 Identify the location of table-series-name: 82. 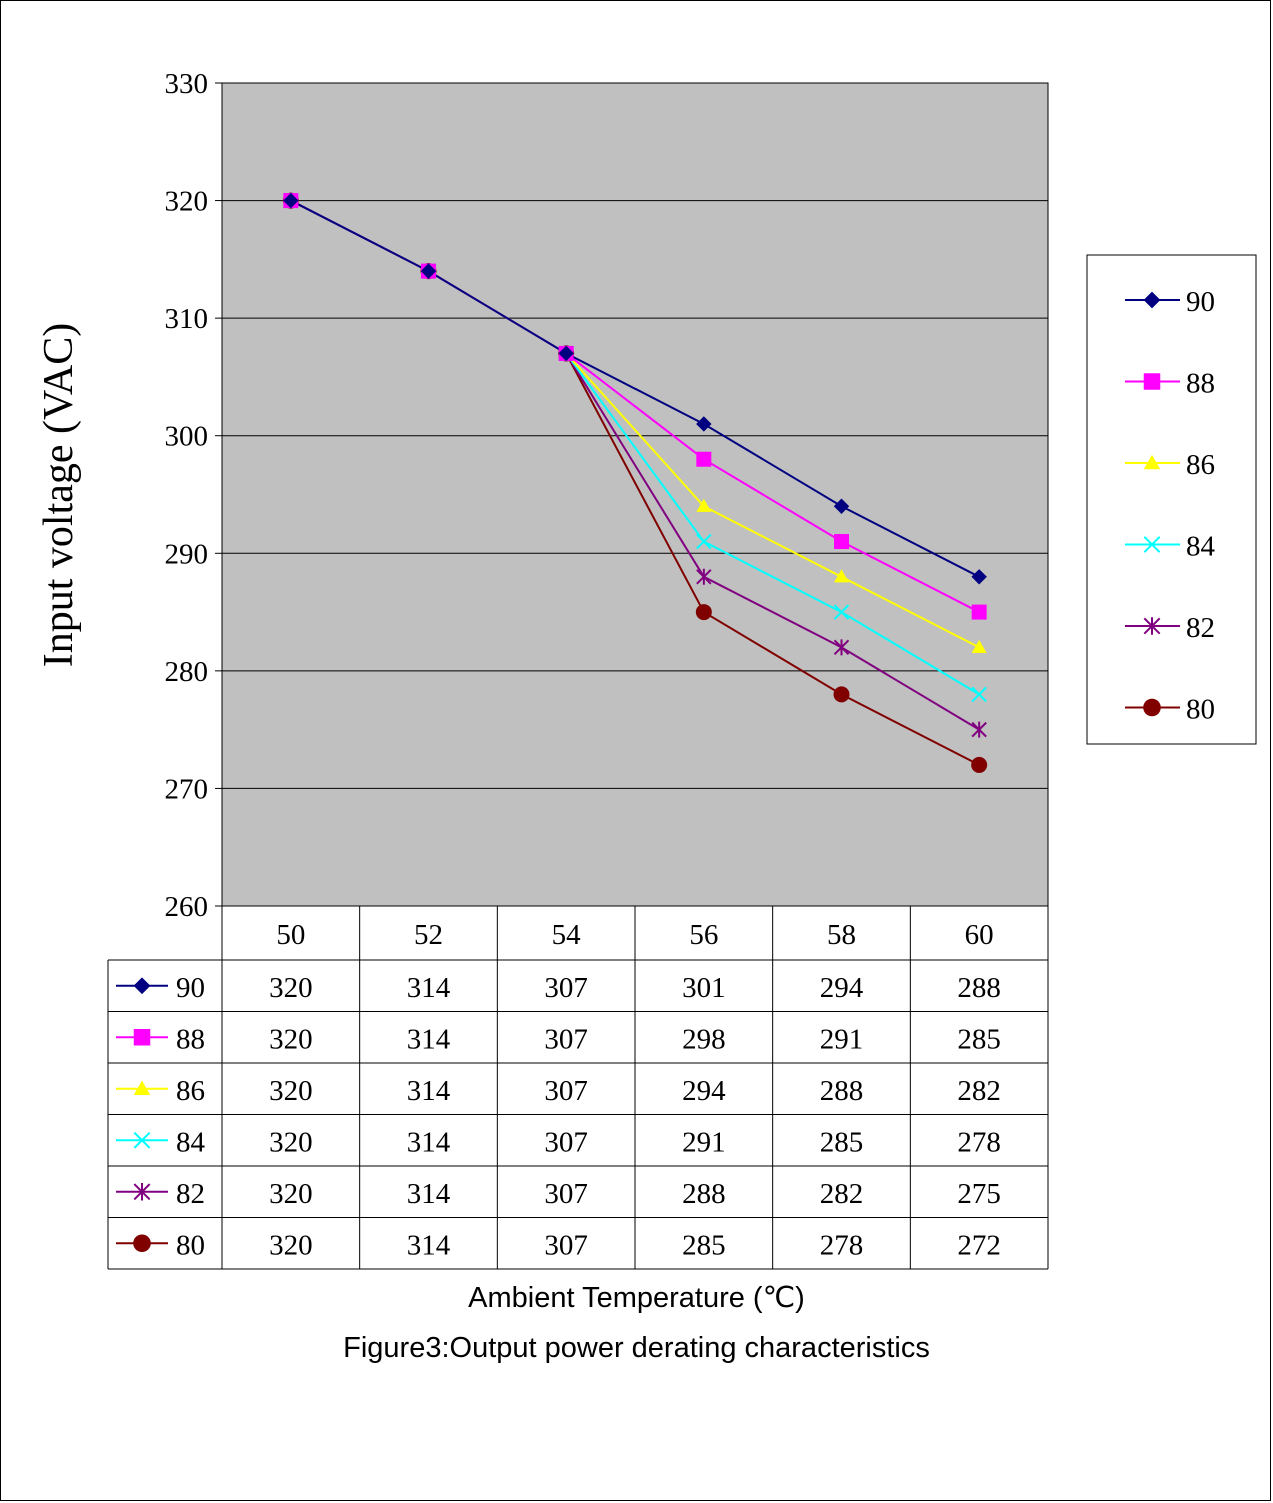
(190, 1194).